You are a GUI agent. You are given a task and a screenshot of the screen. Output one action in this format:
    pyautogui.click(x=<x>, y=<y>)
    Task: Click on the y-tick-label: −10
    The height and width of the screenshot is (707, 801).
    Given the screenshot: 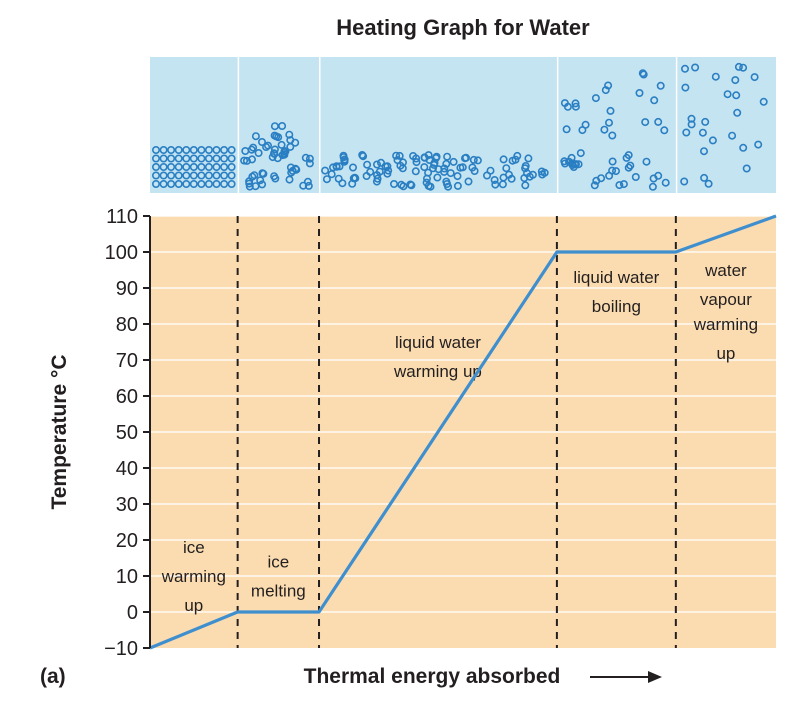 What is the action you would take?
    pyautogui.click(x=121, y=649)
    